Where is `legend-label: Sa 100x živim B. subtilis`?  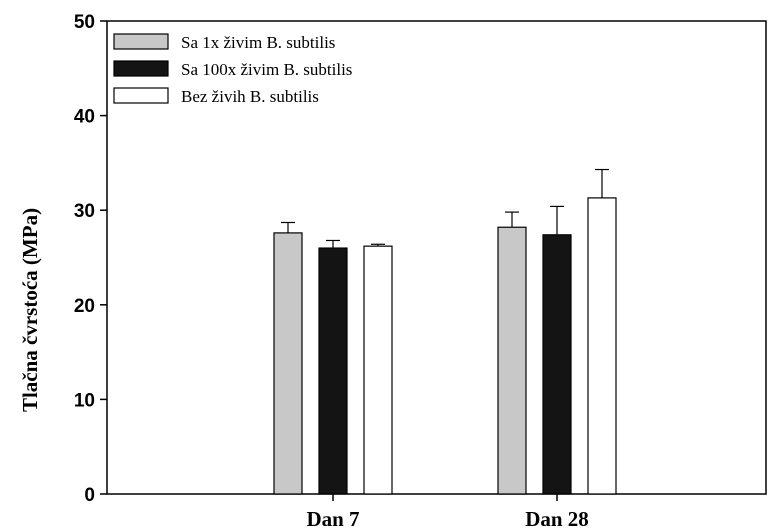 legend-label: Sa 100x živim B. subtilis is located at coordinates (266, 69).